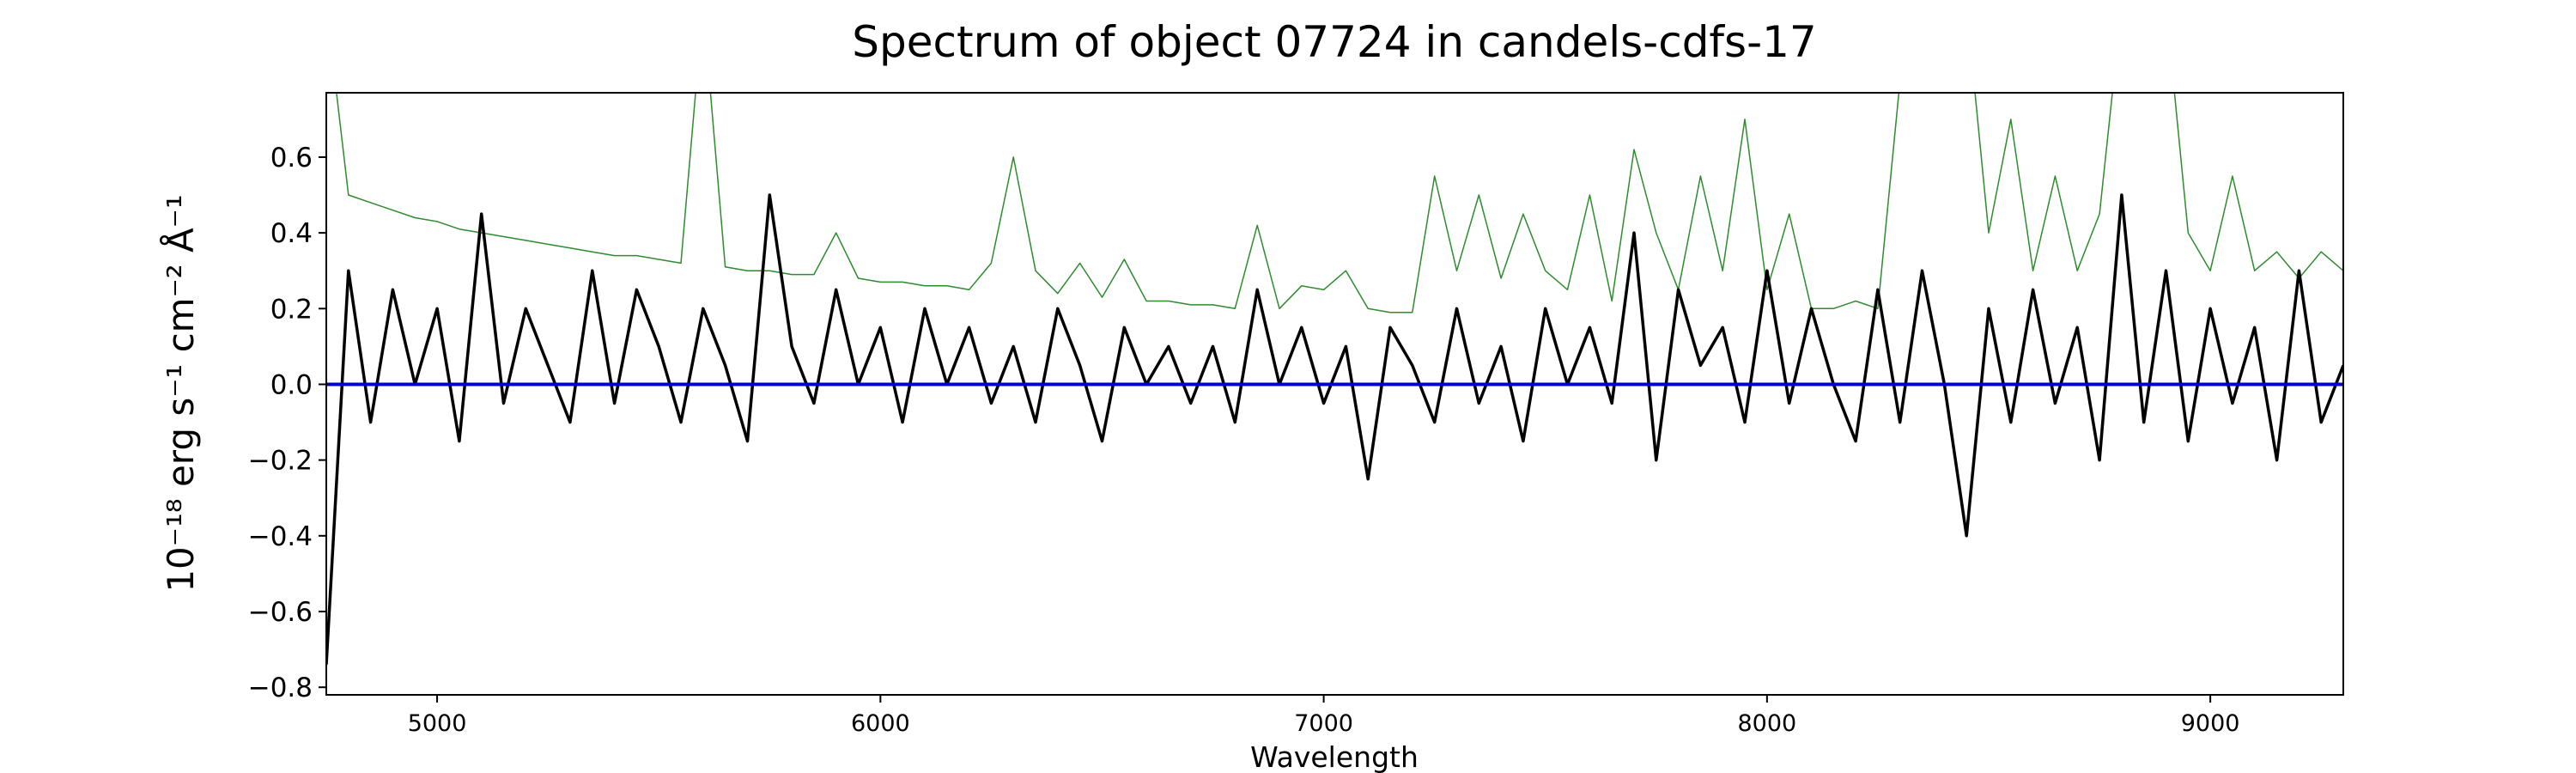 Image resolution: width=2576 pixels, height=773 pixels. I want to click on y-tick-label: −0.2, so click(280, 462).